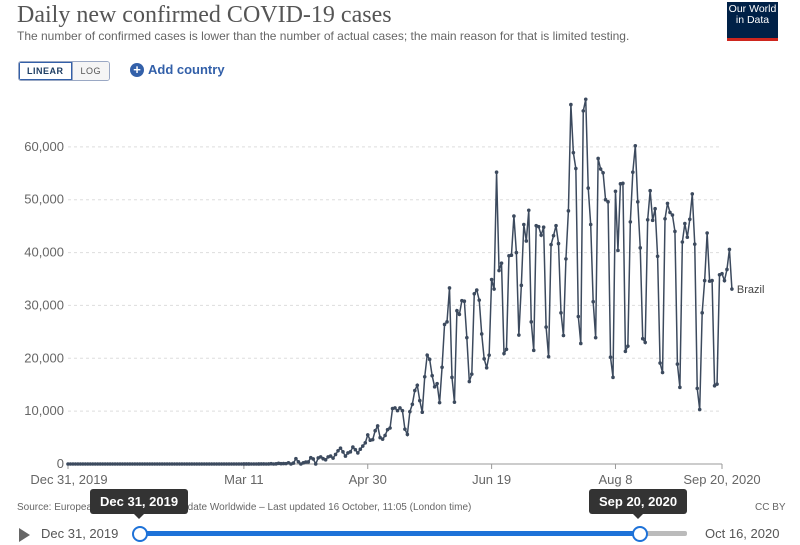 This screenshot has width=800, height=545. Describe the element at coordinates (389, 533) in the screenshot. I see `timeline-selected-range` at that location.